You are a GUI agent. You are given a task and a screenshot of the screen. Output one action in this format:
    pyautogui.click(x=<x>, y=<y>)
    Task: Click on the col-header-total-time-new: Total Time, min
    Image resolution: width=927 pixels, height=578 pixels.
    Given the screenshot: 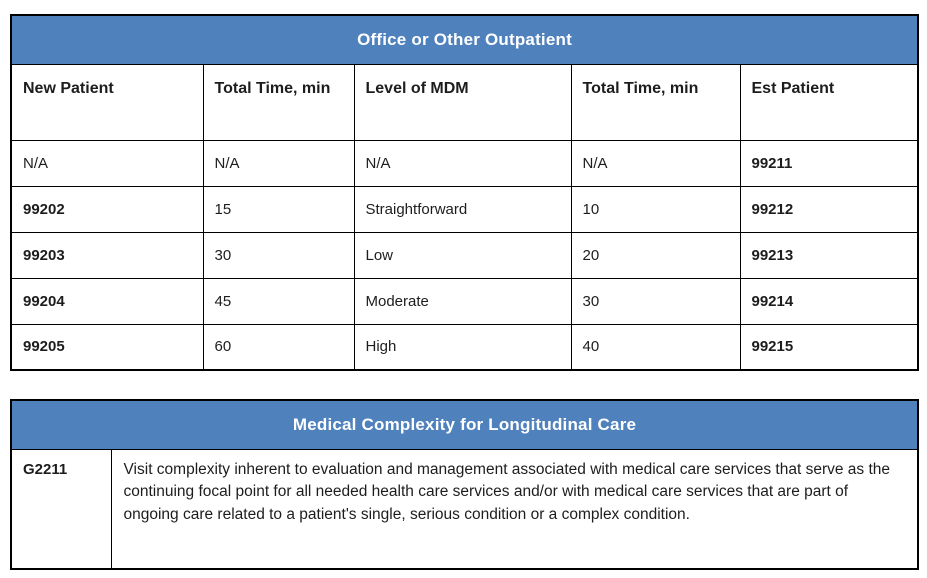 What is the action you would take?
    pyautogui.click(x=278, y=102)
    